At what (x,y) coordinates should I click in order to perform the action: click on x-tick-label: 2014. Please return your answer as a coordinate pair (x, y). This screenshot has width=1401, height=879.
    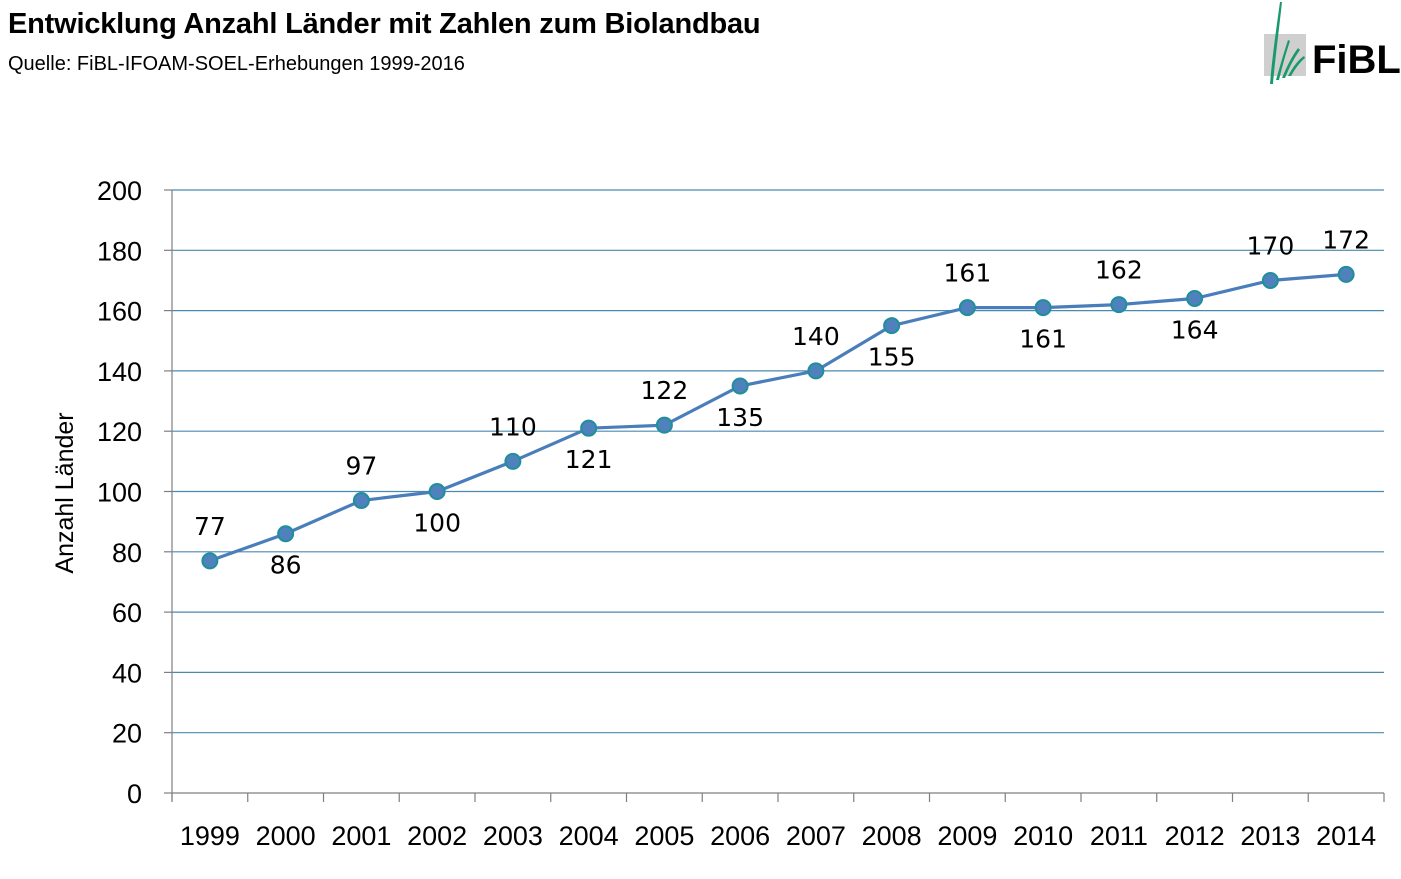
    Looking at the image, I should click on (1346, 836).